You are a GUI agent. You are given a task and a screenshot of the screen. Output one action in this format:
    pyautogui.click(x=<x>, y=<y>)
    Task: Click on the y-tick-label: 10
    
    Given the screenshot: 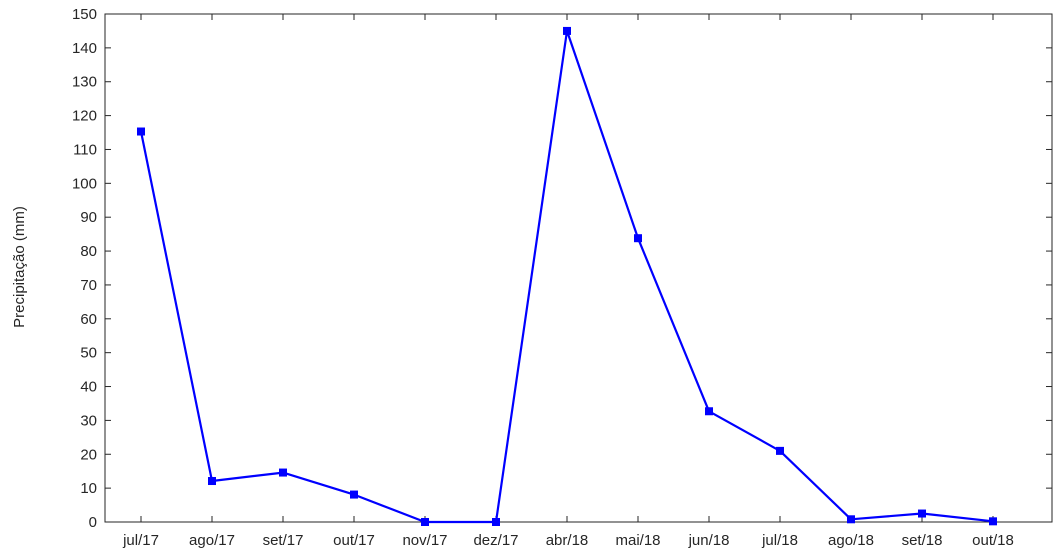 What is the action you would take?
    pyautogui.click(x=88, y=488)
    